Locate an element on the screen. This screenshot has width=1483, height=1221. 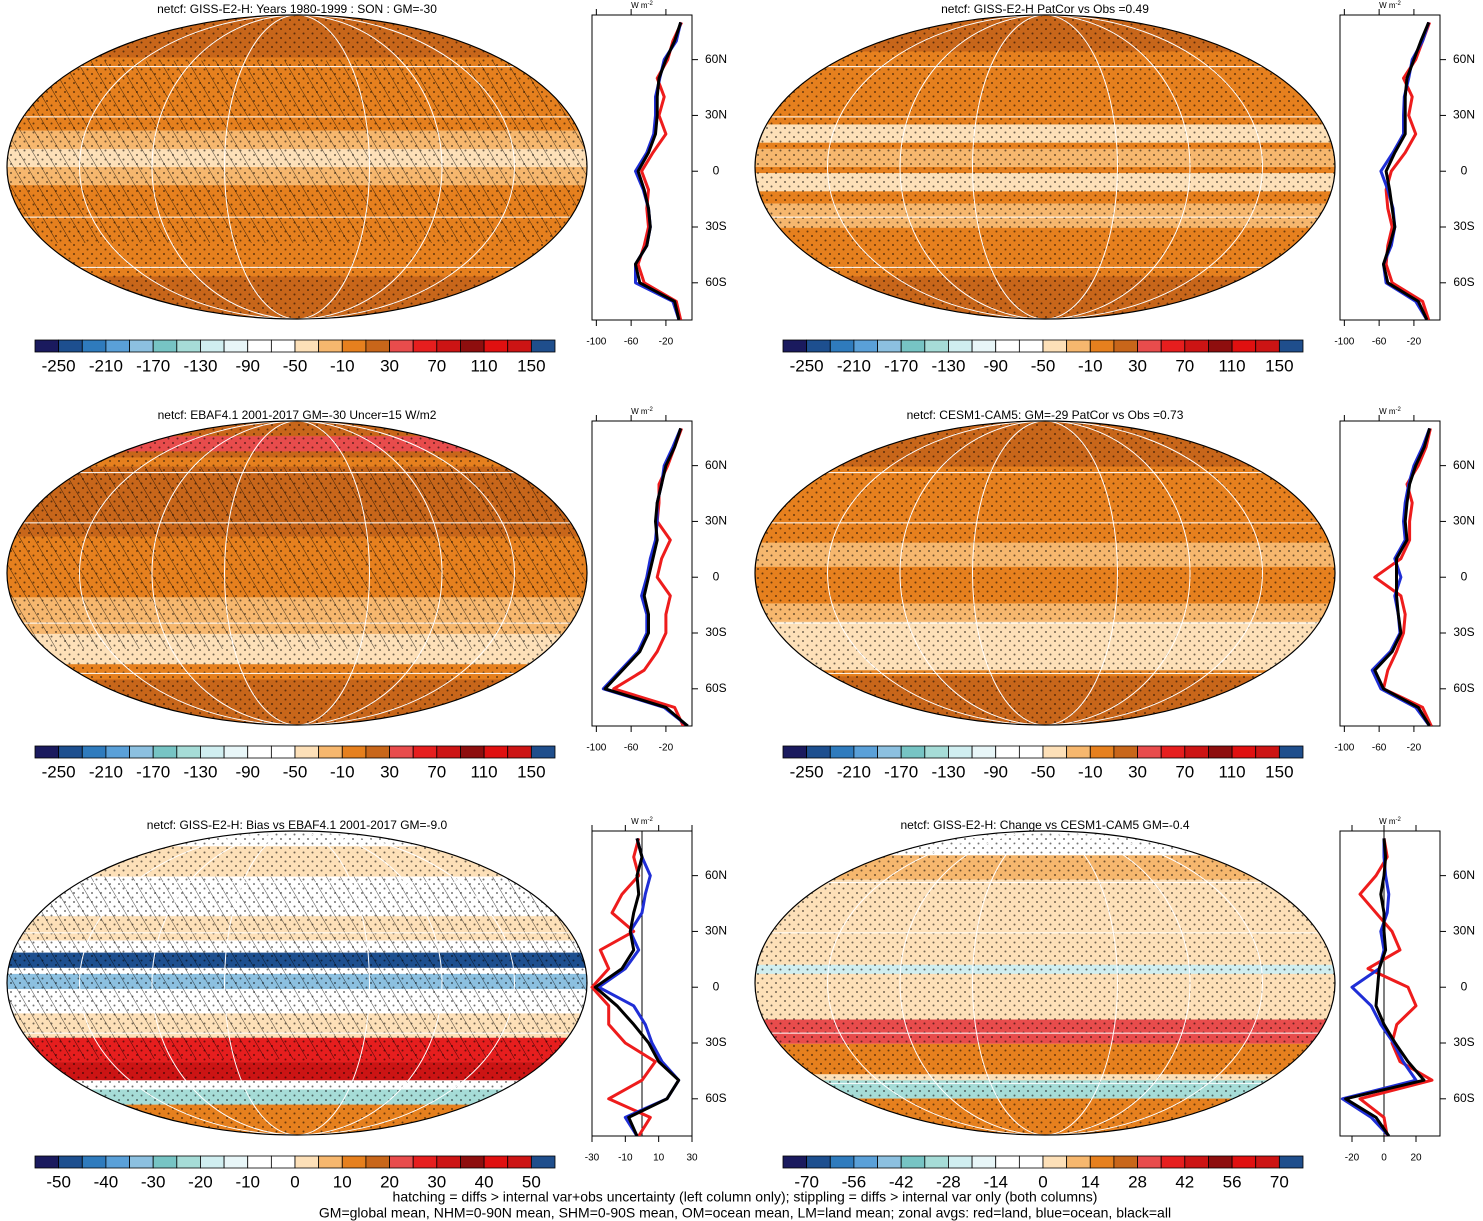
colorbar-label: -250 is located at coordinates (807, 771).